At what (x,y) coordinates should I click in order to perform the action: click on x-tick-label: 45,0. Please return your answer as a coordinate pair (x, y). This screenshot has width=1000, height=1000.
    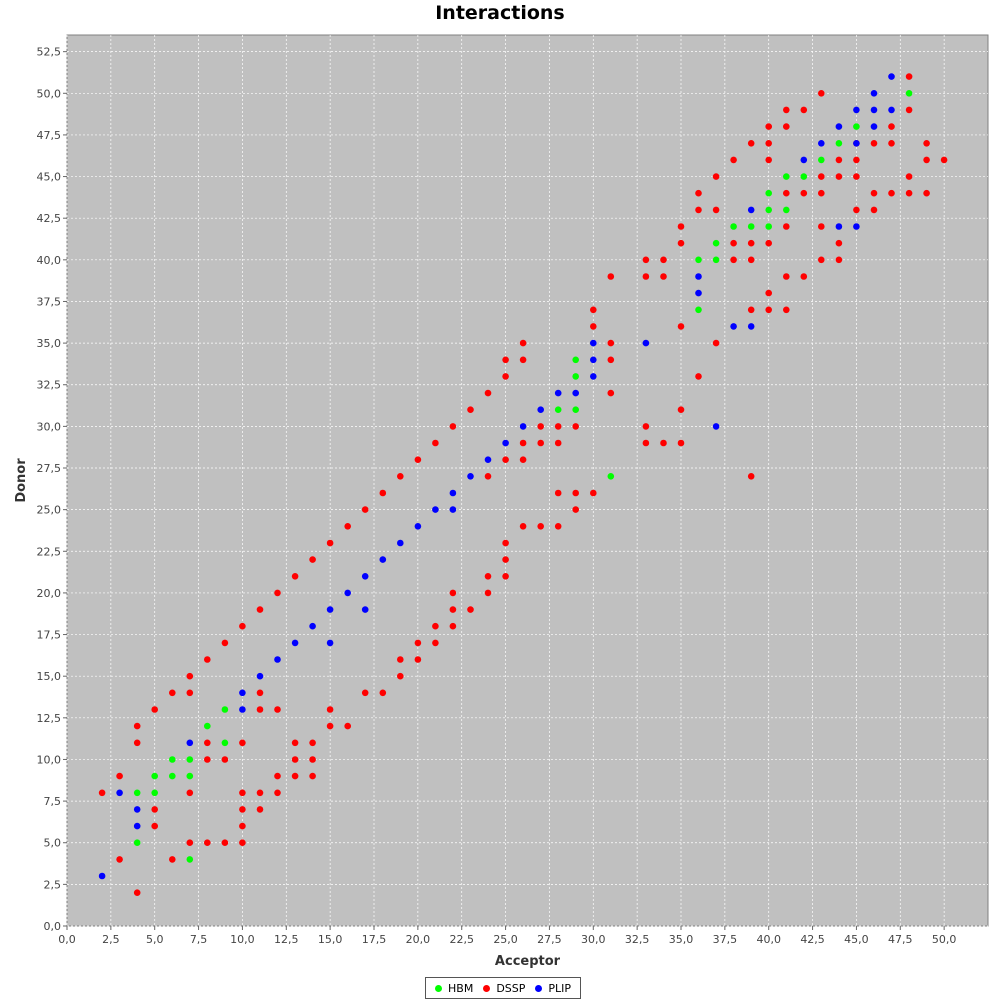
    Looking at the image, I should click on (856, 939).